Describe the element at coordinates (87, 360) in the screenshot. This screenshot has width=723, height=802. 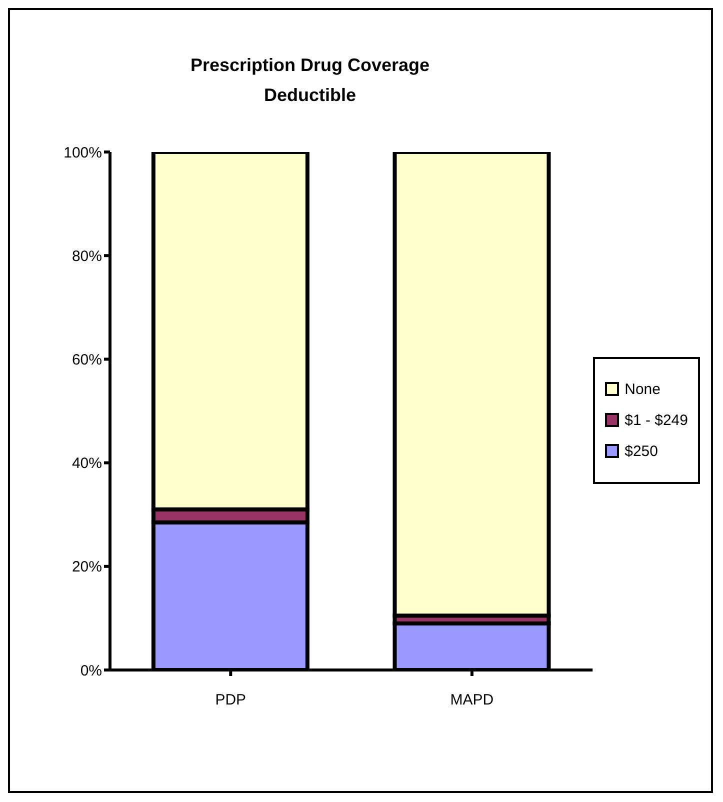
I see `y-tick-label: 60%` at that location.